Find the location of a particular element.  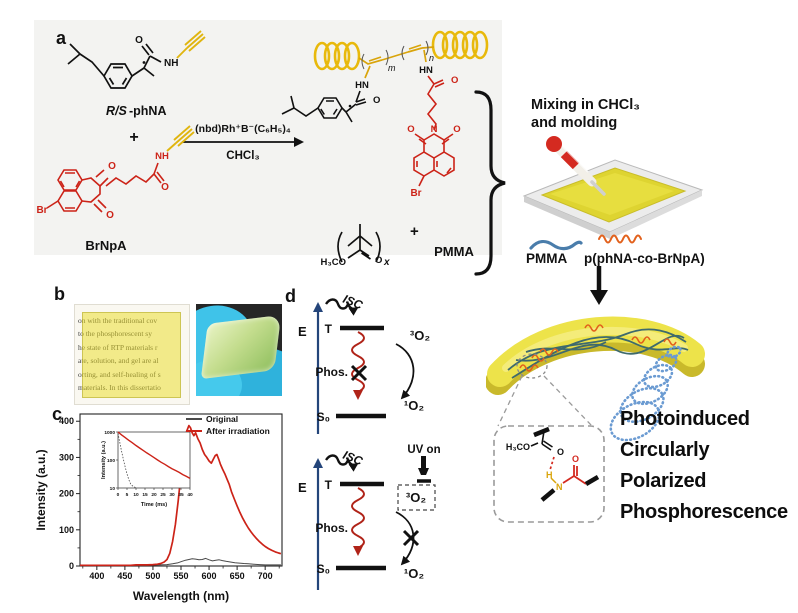

catalyst-label: (nbd)Rh⁺B⁻(C₆H₅)₄ is located at coordinates (243, 129).